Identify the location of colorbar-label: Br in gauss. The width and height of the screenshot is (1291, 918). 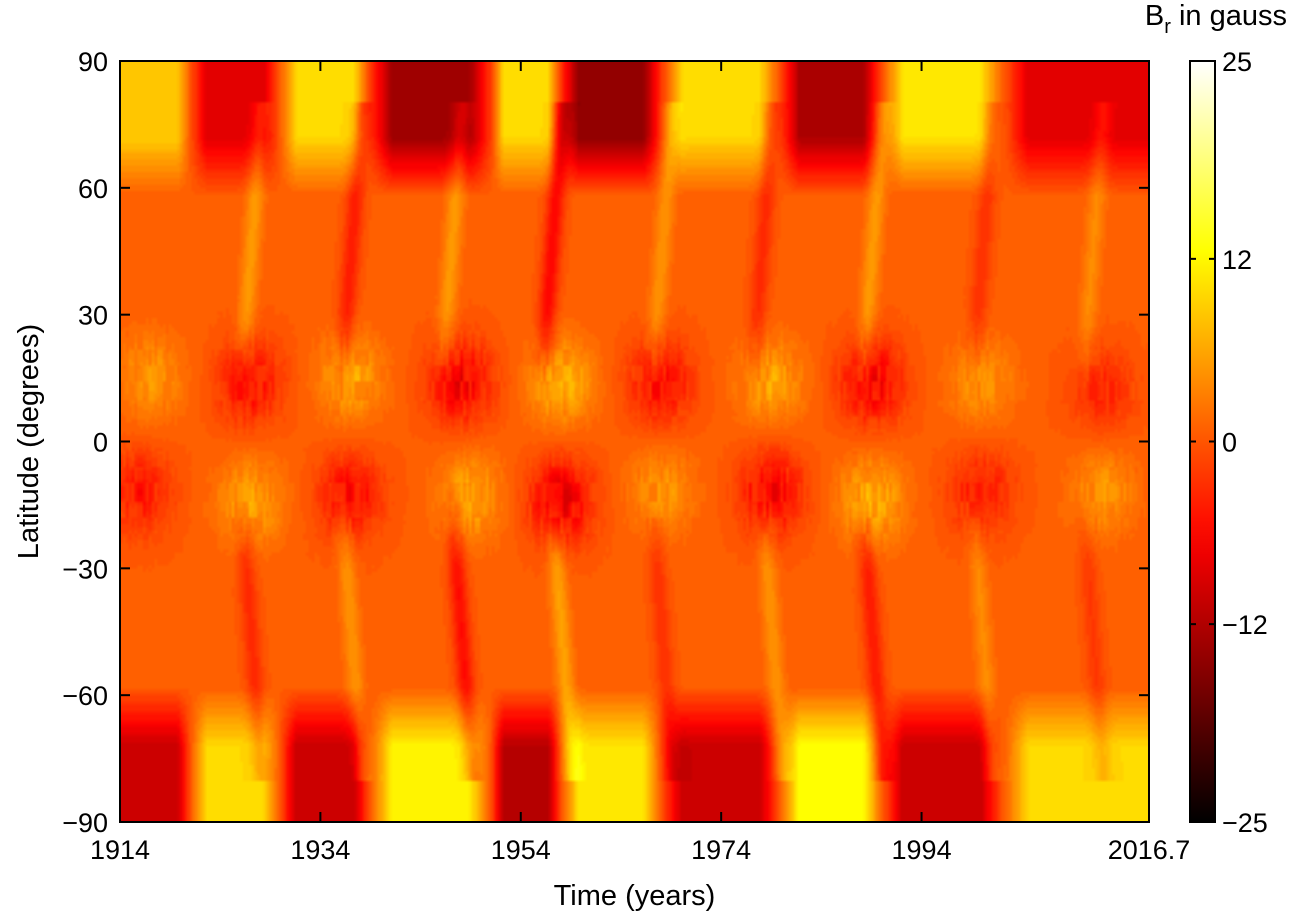
(1216, 19).